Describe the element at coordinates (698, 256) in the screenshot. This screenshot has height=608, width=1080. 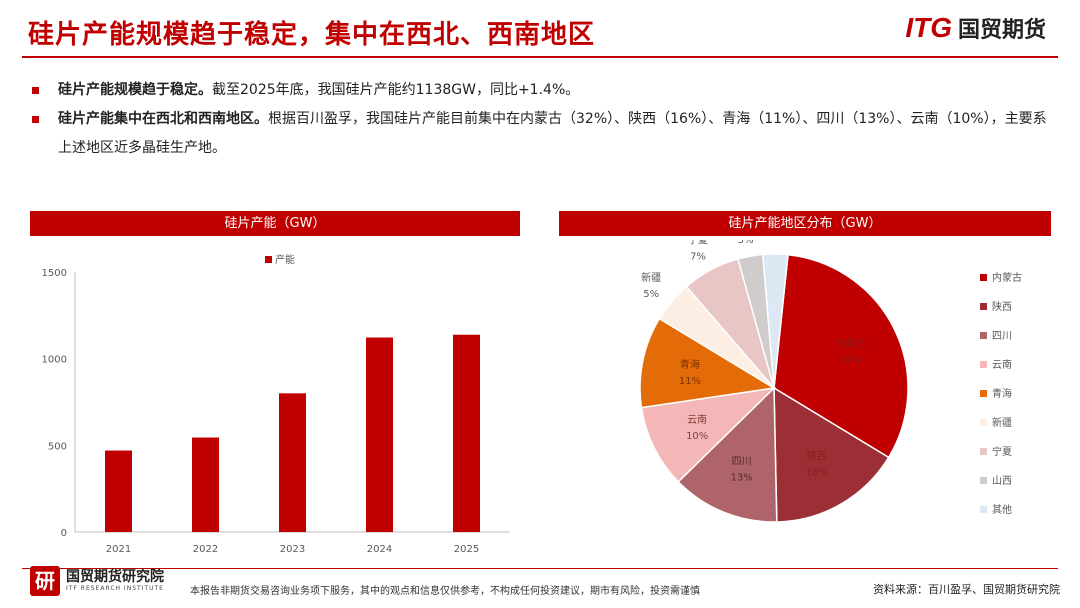
I see `pie-pct-label: 7%` at that location.